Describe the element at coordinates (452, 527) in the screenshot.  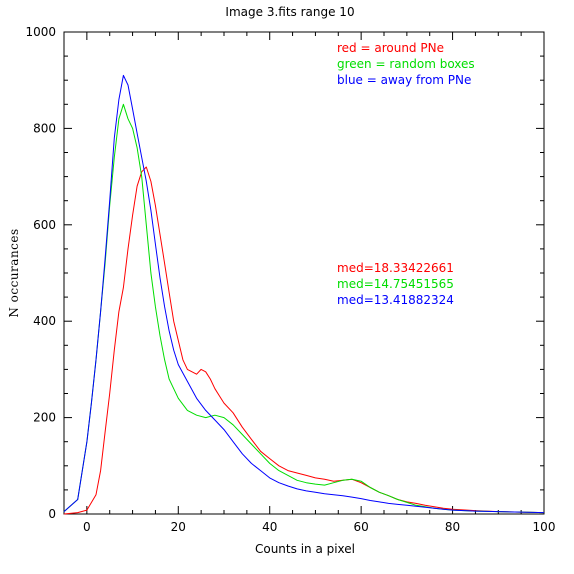
I see `x-tick-label: 80` at that location.